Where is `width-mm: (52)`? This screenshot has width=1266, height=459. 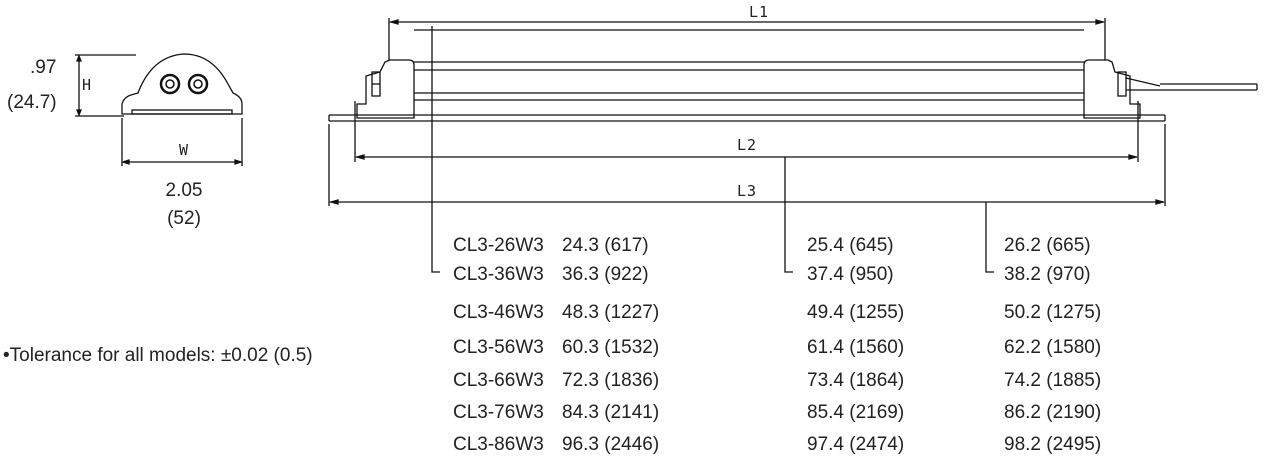
width-mm: (52) is located at coordinates (184, 218).